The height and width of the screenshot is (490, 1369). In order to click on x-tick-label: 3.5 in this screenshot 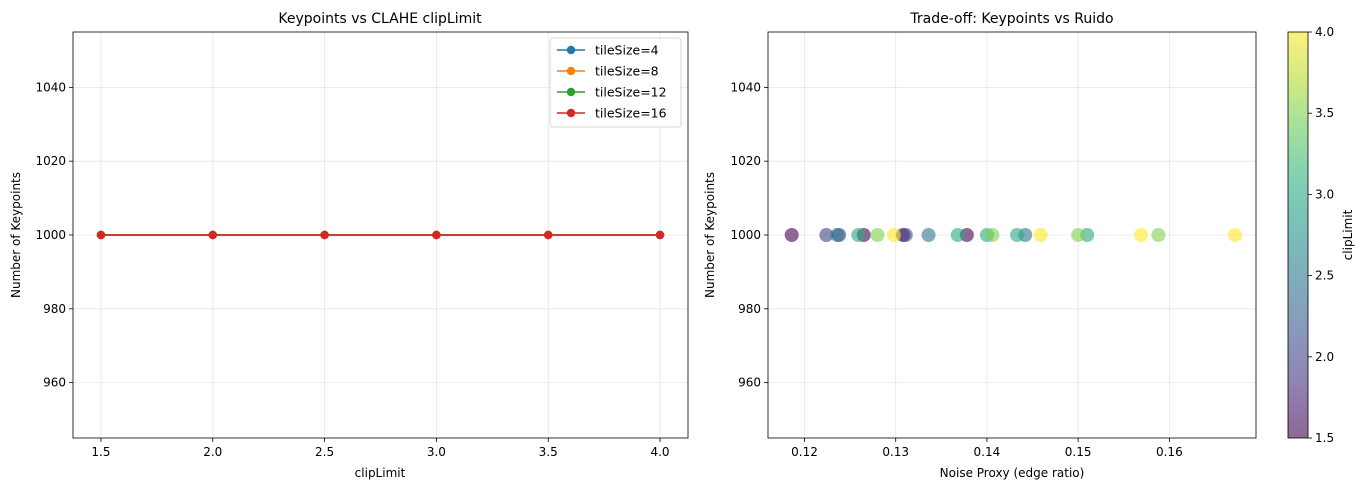, I will do `click(548, 452)`.